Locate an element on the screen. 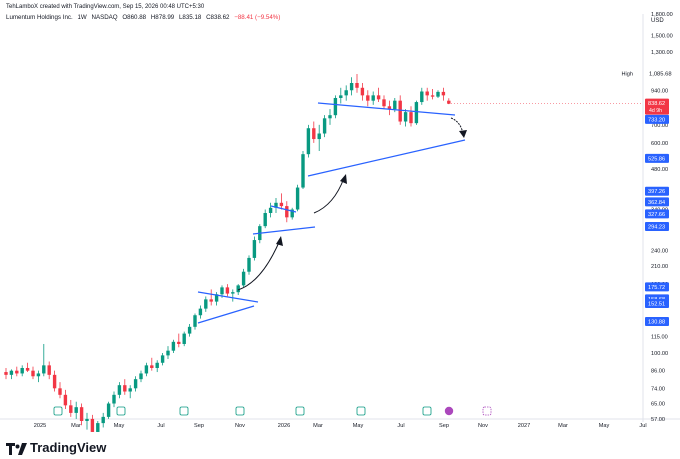 The width and height of the screenshot is (680, 459). time-tick-label: Nov is located at coordinates (483, 426).